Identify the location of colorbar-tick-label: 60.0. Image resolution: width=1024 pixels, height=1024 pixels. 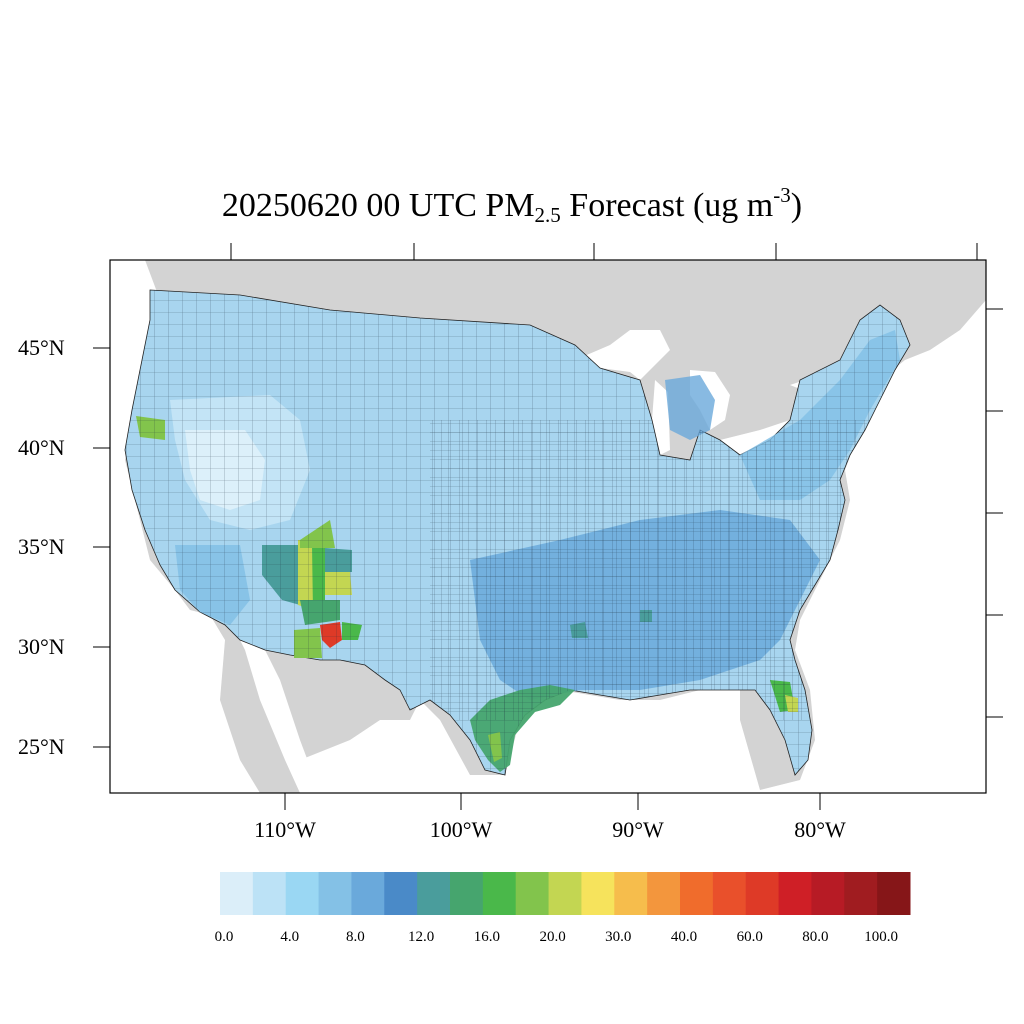
(749, 937).